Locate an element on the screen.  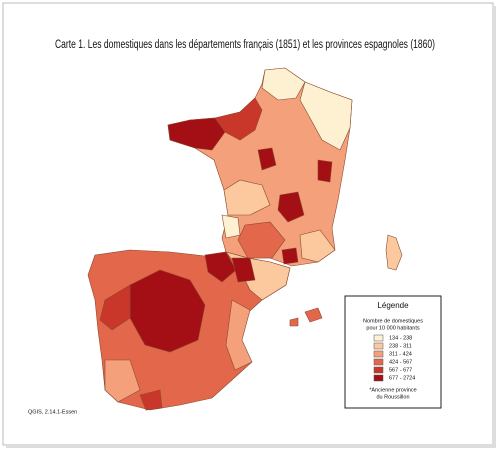
legend-subtitle: pour 10 000 habitants is located at coordinates (392, 328).